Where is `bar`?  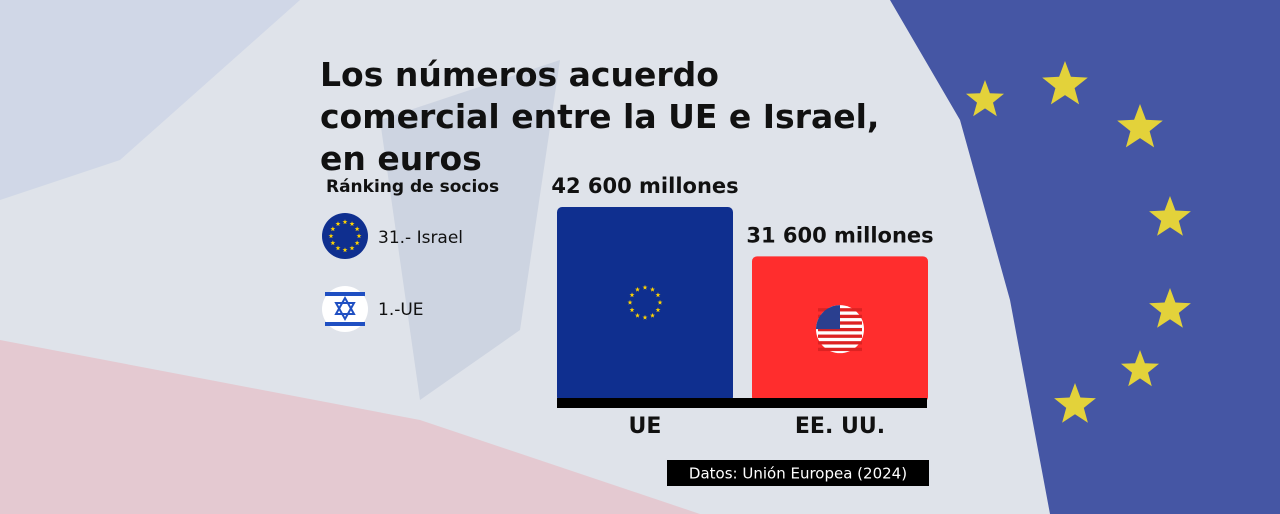 bar is located at coordinates (645, 304).